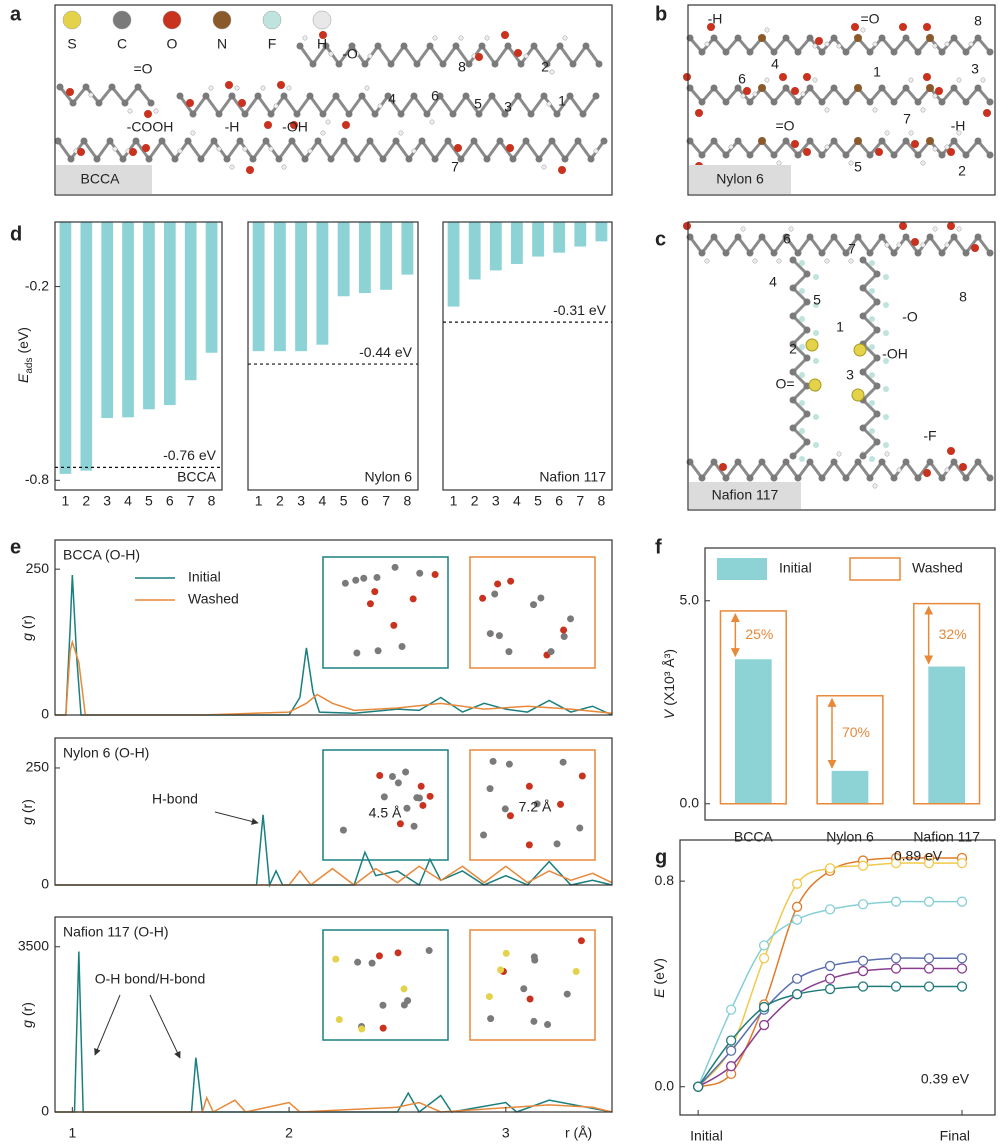  I want to click on site-label: =O, so click(784, 126).